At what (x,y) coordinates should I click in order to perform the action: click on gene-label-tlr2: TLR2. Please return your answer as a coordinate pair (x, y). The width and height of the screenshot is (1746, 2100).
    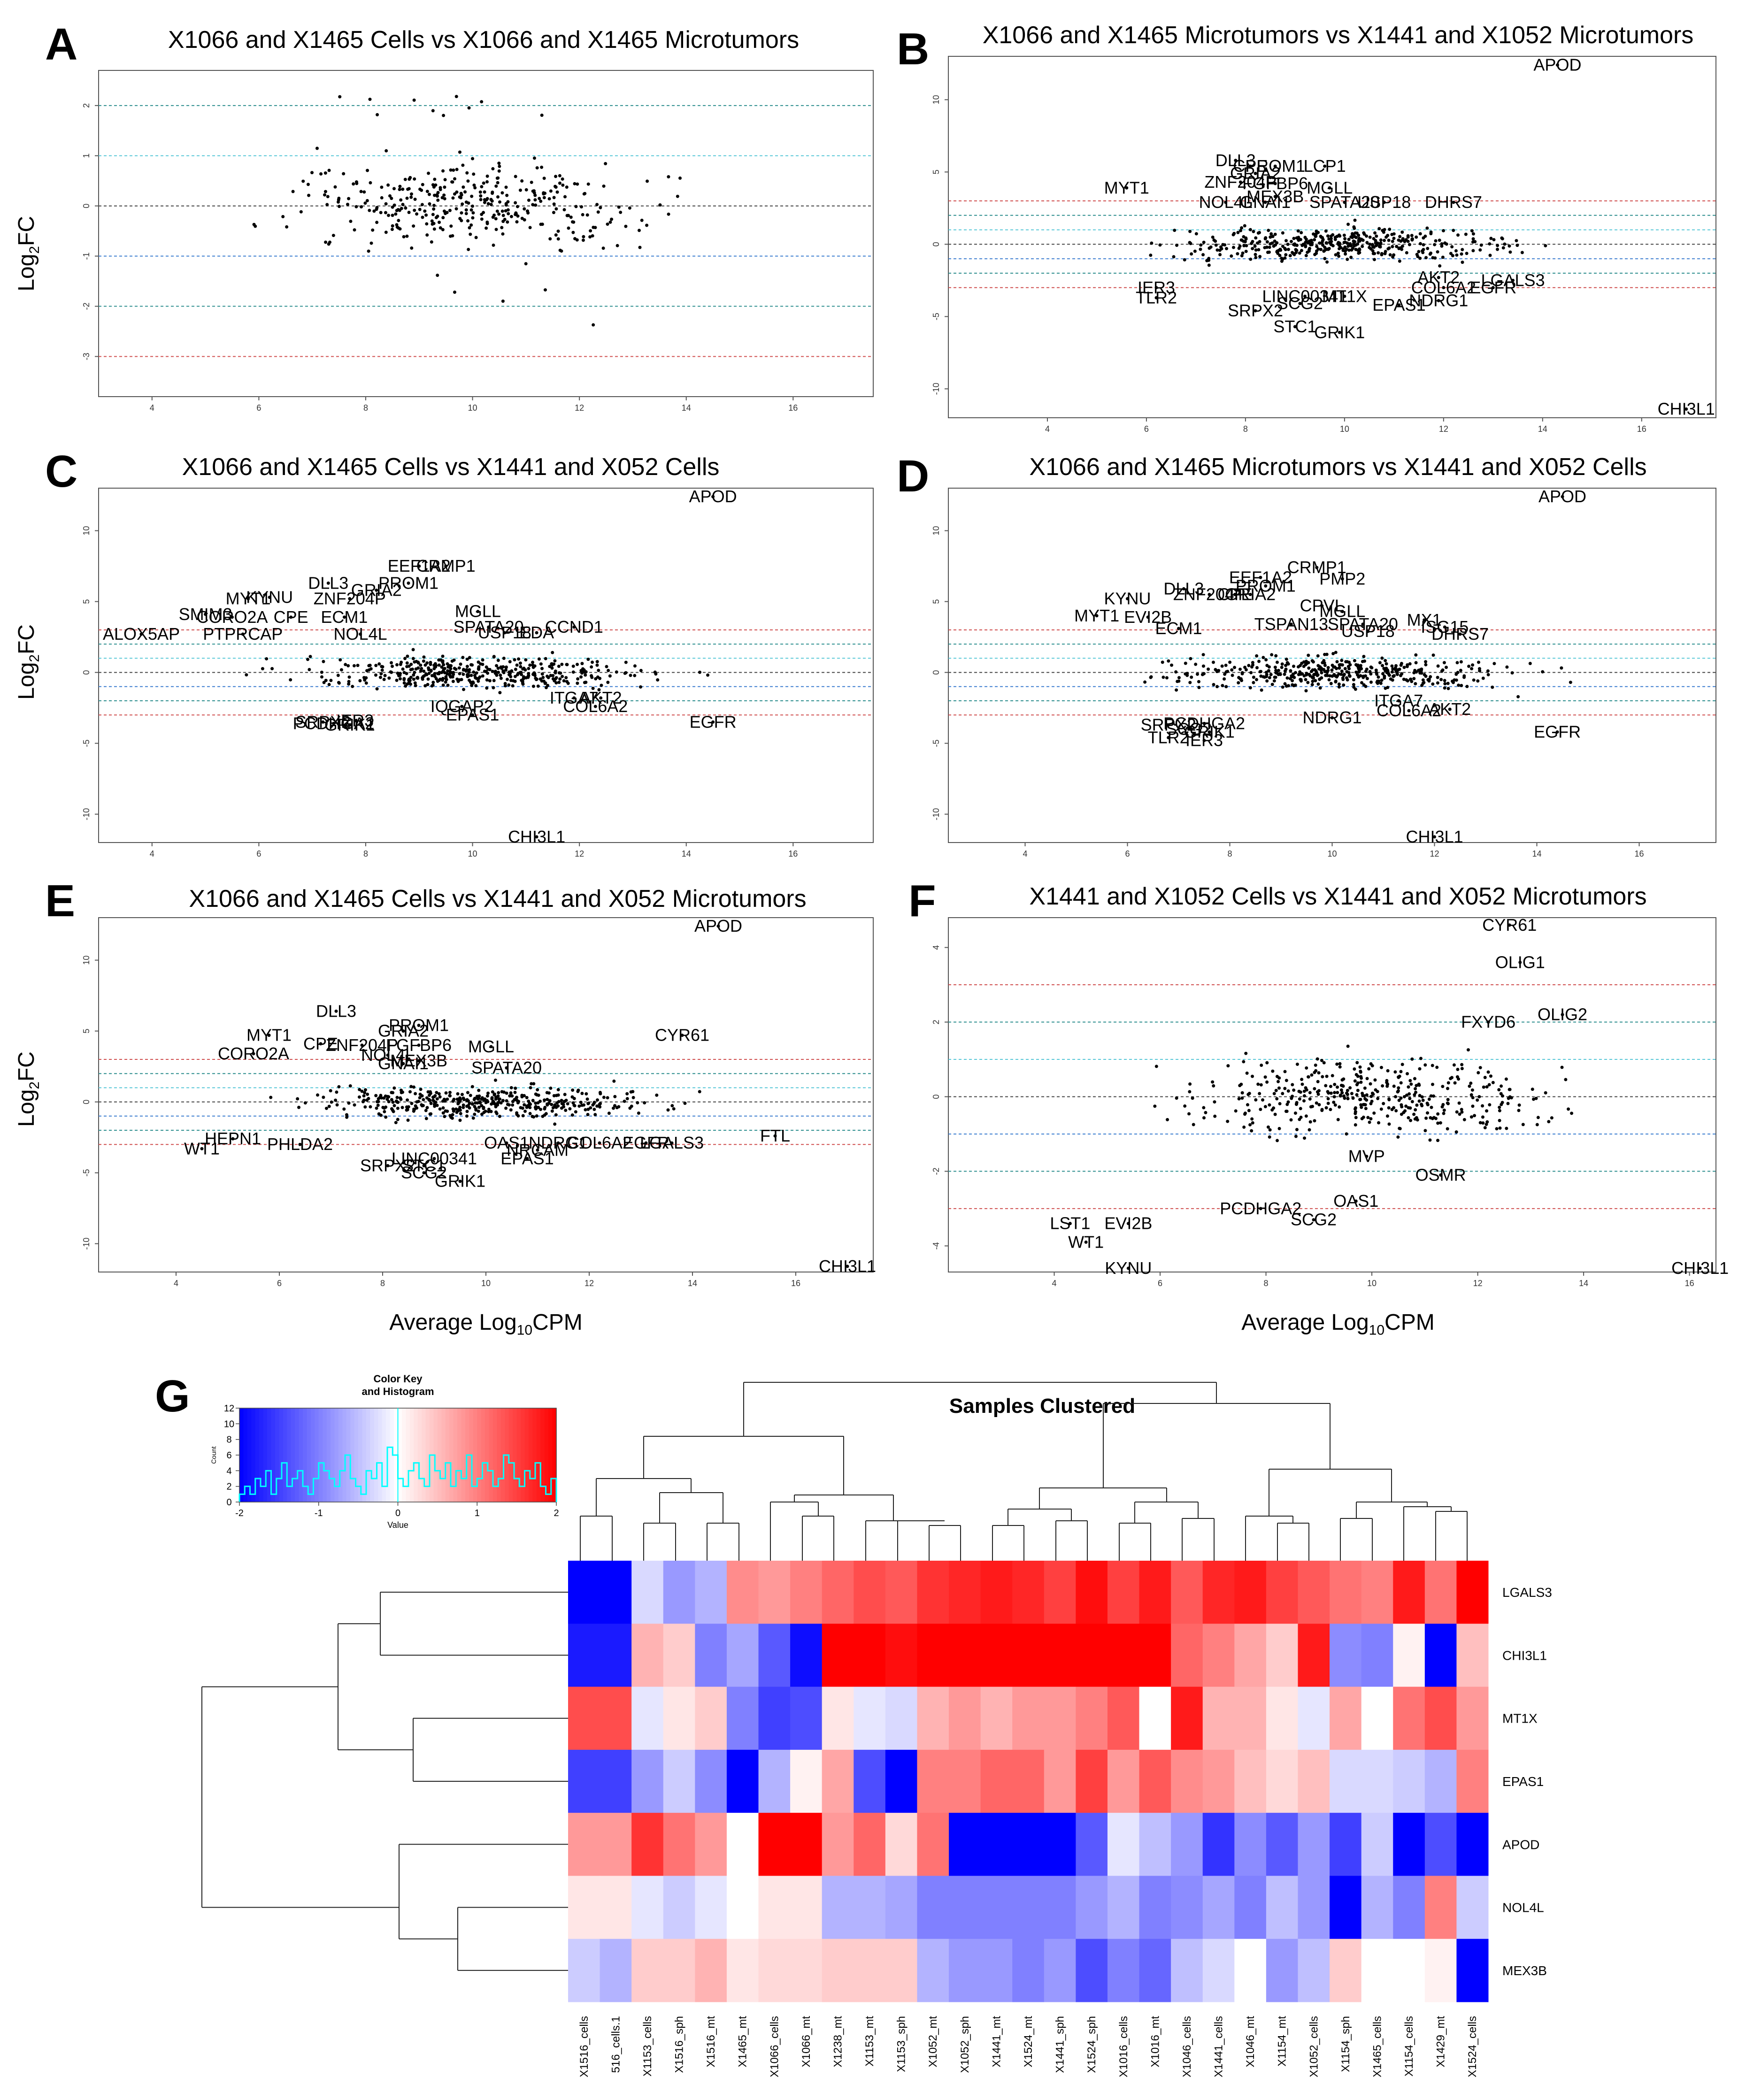
    Looking at the image, I should click on (1168, 738).